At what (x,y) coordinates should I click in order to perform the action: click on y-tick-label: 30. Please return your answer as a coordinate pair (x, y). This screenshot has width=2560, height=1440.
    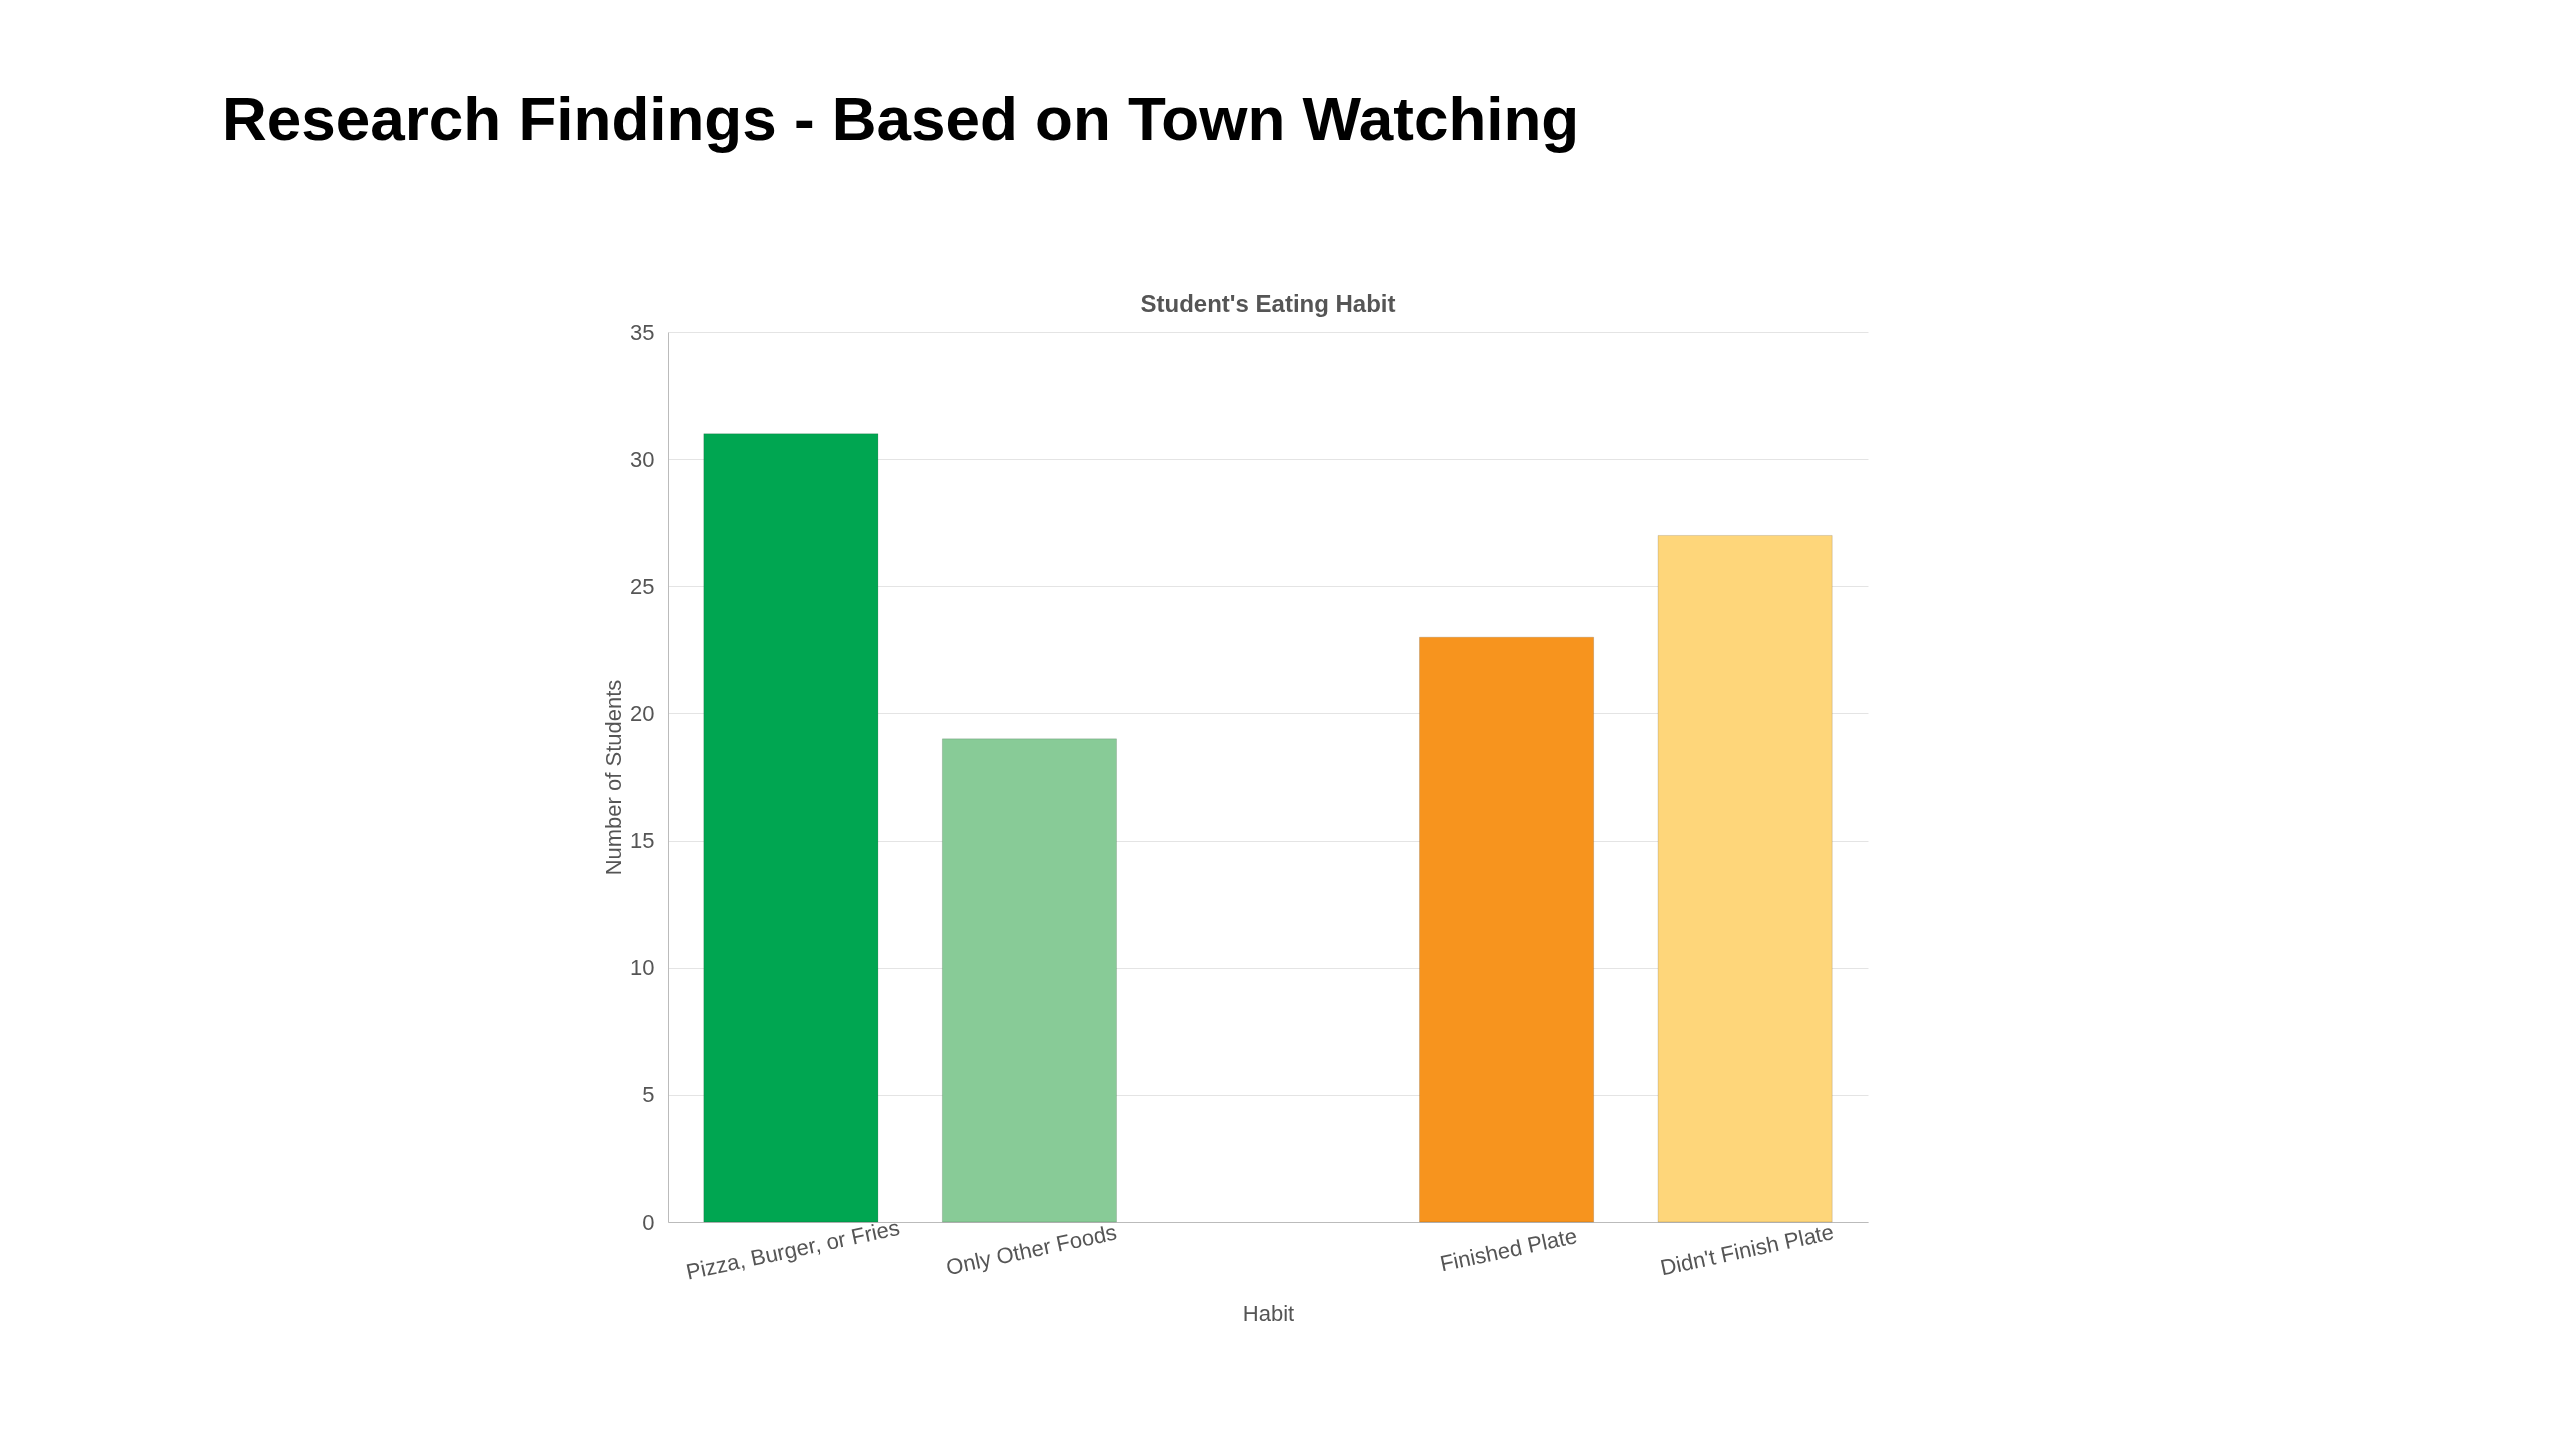
    Looking at the image, I should click on (642, 459).